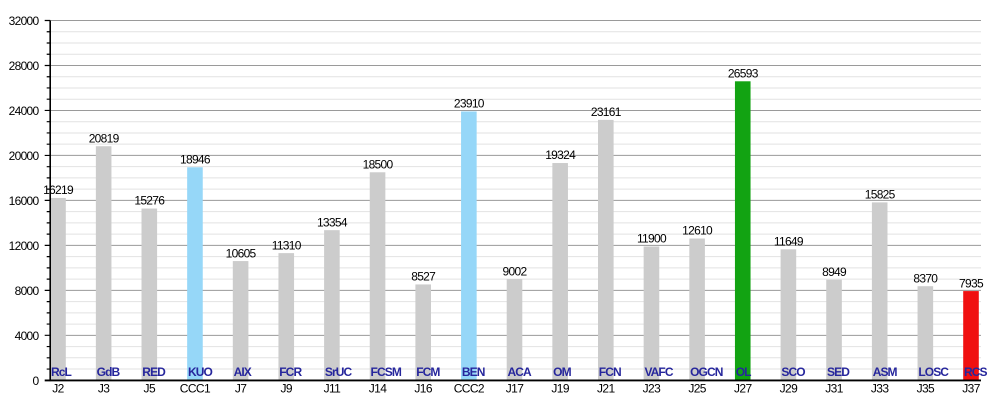  What do you see at coordinates (243, 372) in the screenshot?
I see `svg-text: AIX` at bounding box center [243, 372].